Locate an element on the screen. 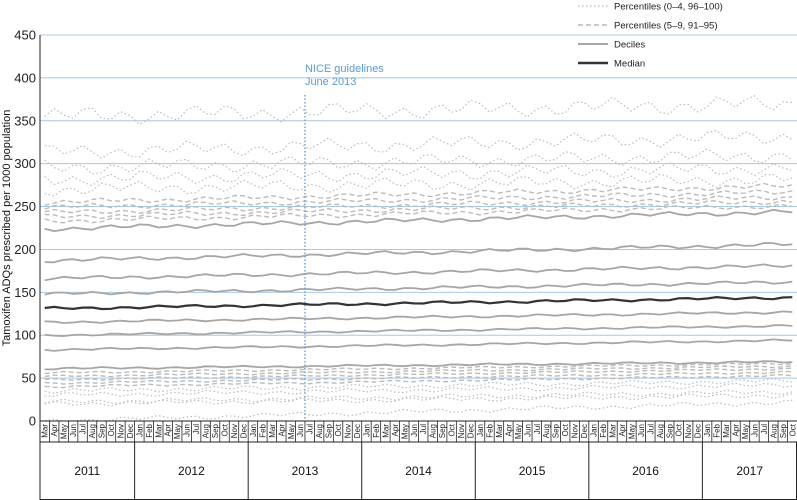 Image resolution: width=797 pixels, height=500 pixels. legend-label: Percentiles (0–4, 96–100) is located at coordinates (668, 7).